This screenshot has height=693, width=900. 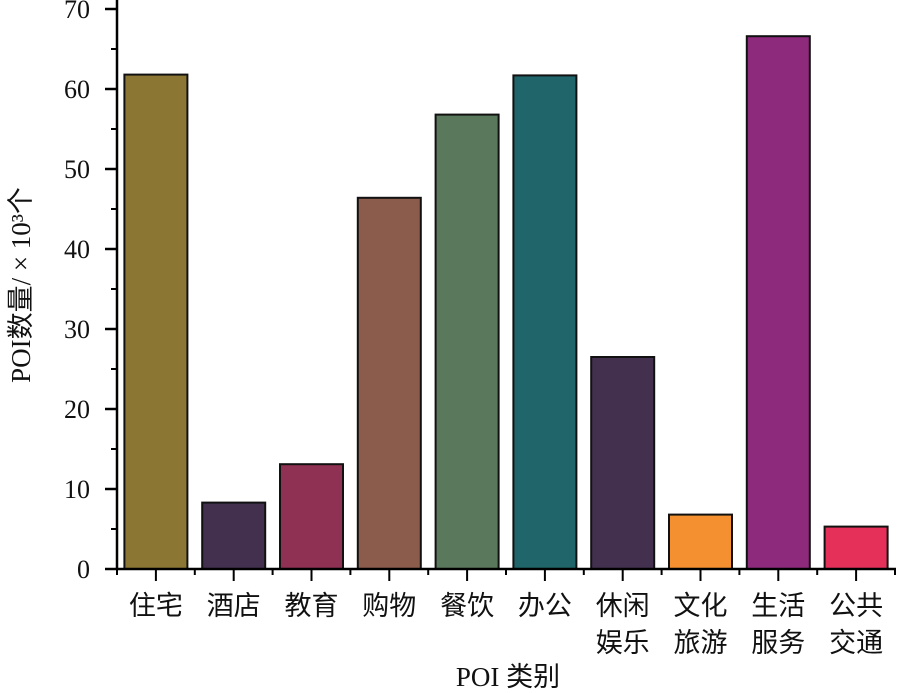 What do you see at coordinates (83, 569) in the screenshot?
I see `y-tick-label: 0` at bounding box center [83, 569].